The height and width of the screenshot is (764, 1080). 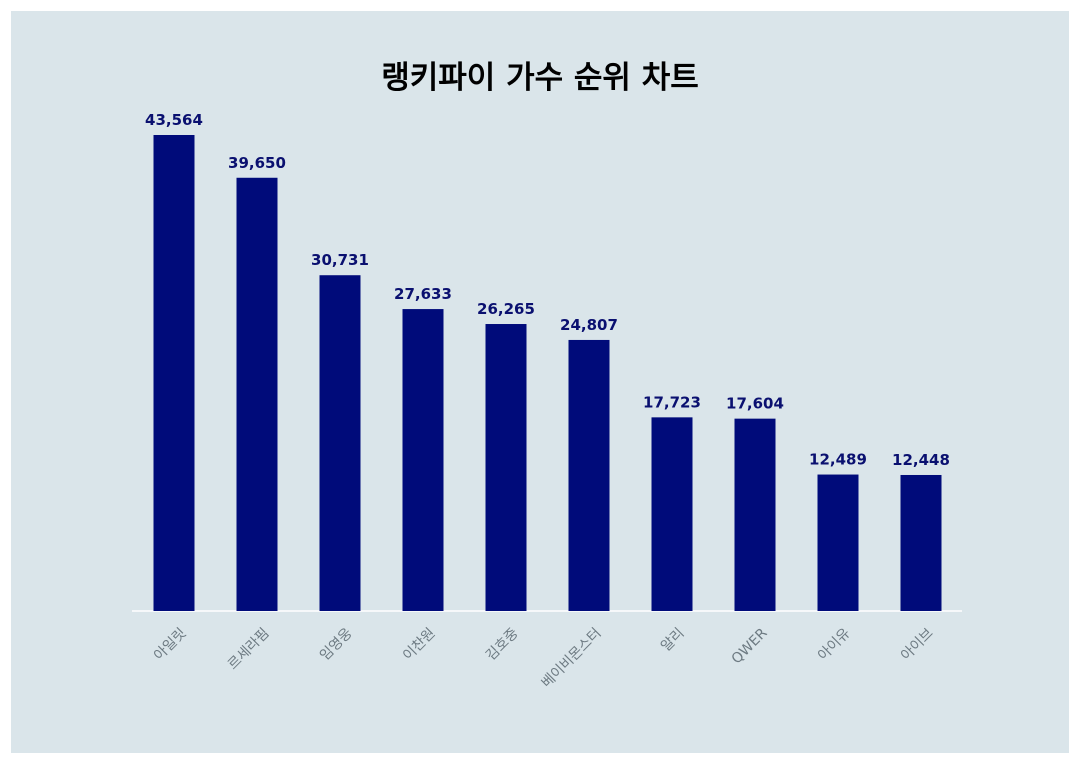 What do you see at coordinates (750, 646) in the screenshot?
I see `x-tick-label-8: QWER` at bounding box center [750, 646].